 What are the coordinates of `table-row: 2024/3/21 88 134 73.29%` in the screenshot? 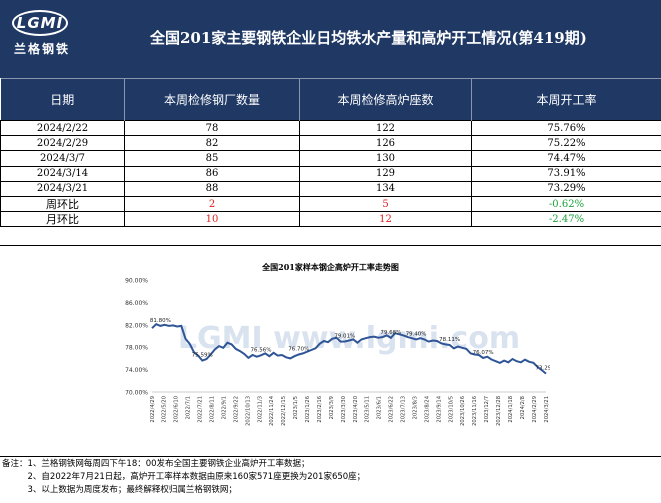 It's located at (330, 188).